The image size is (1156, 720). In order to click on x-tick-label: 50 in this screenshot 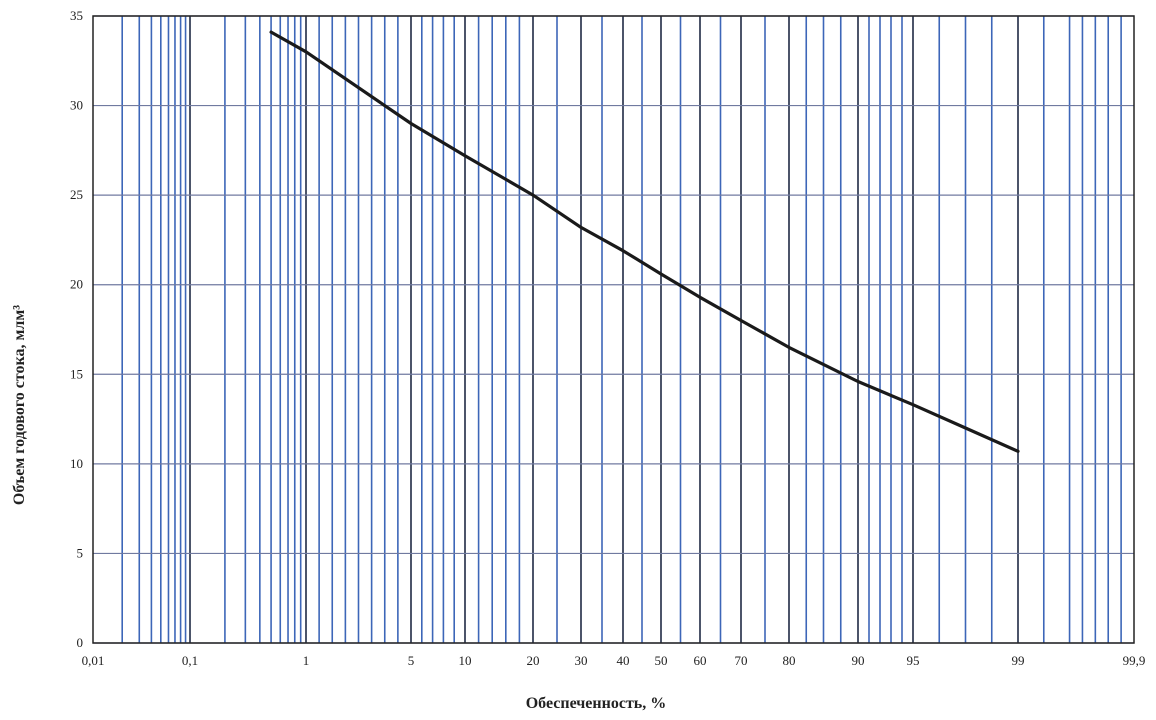, I will do `click(661, 660)`.